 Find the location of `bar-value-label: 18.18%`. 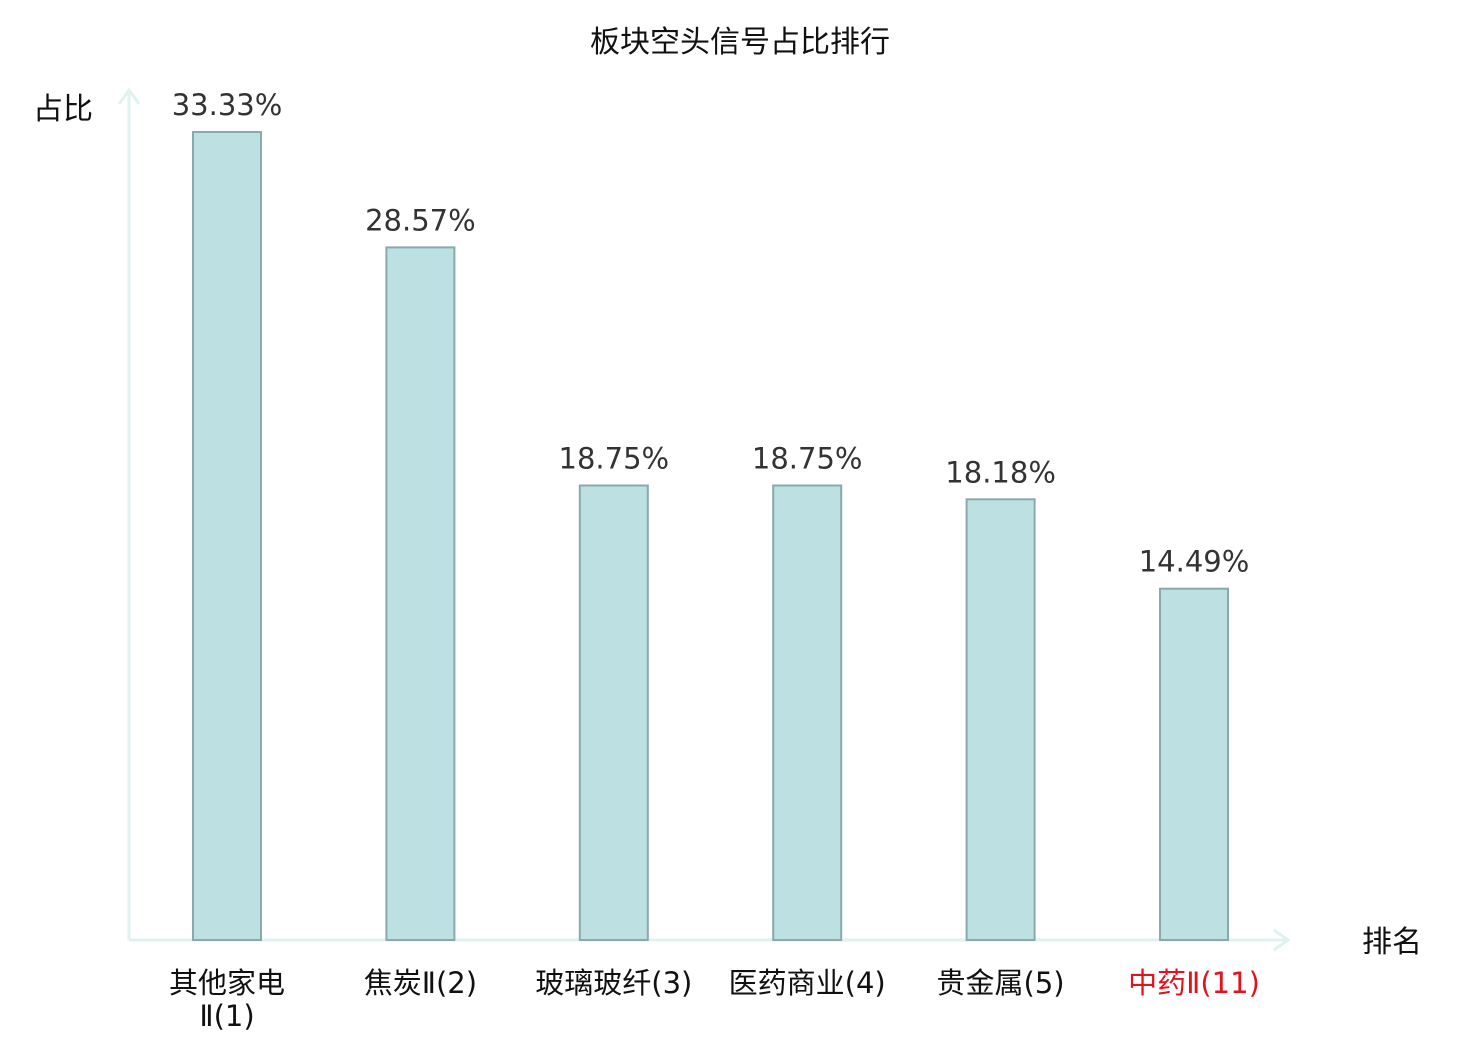

bar-value-label: 18.18% is located at coordinates (1000, 472).